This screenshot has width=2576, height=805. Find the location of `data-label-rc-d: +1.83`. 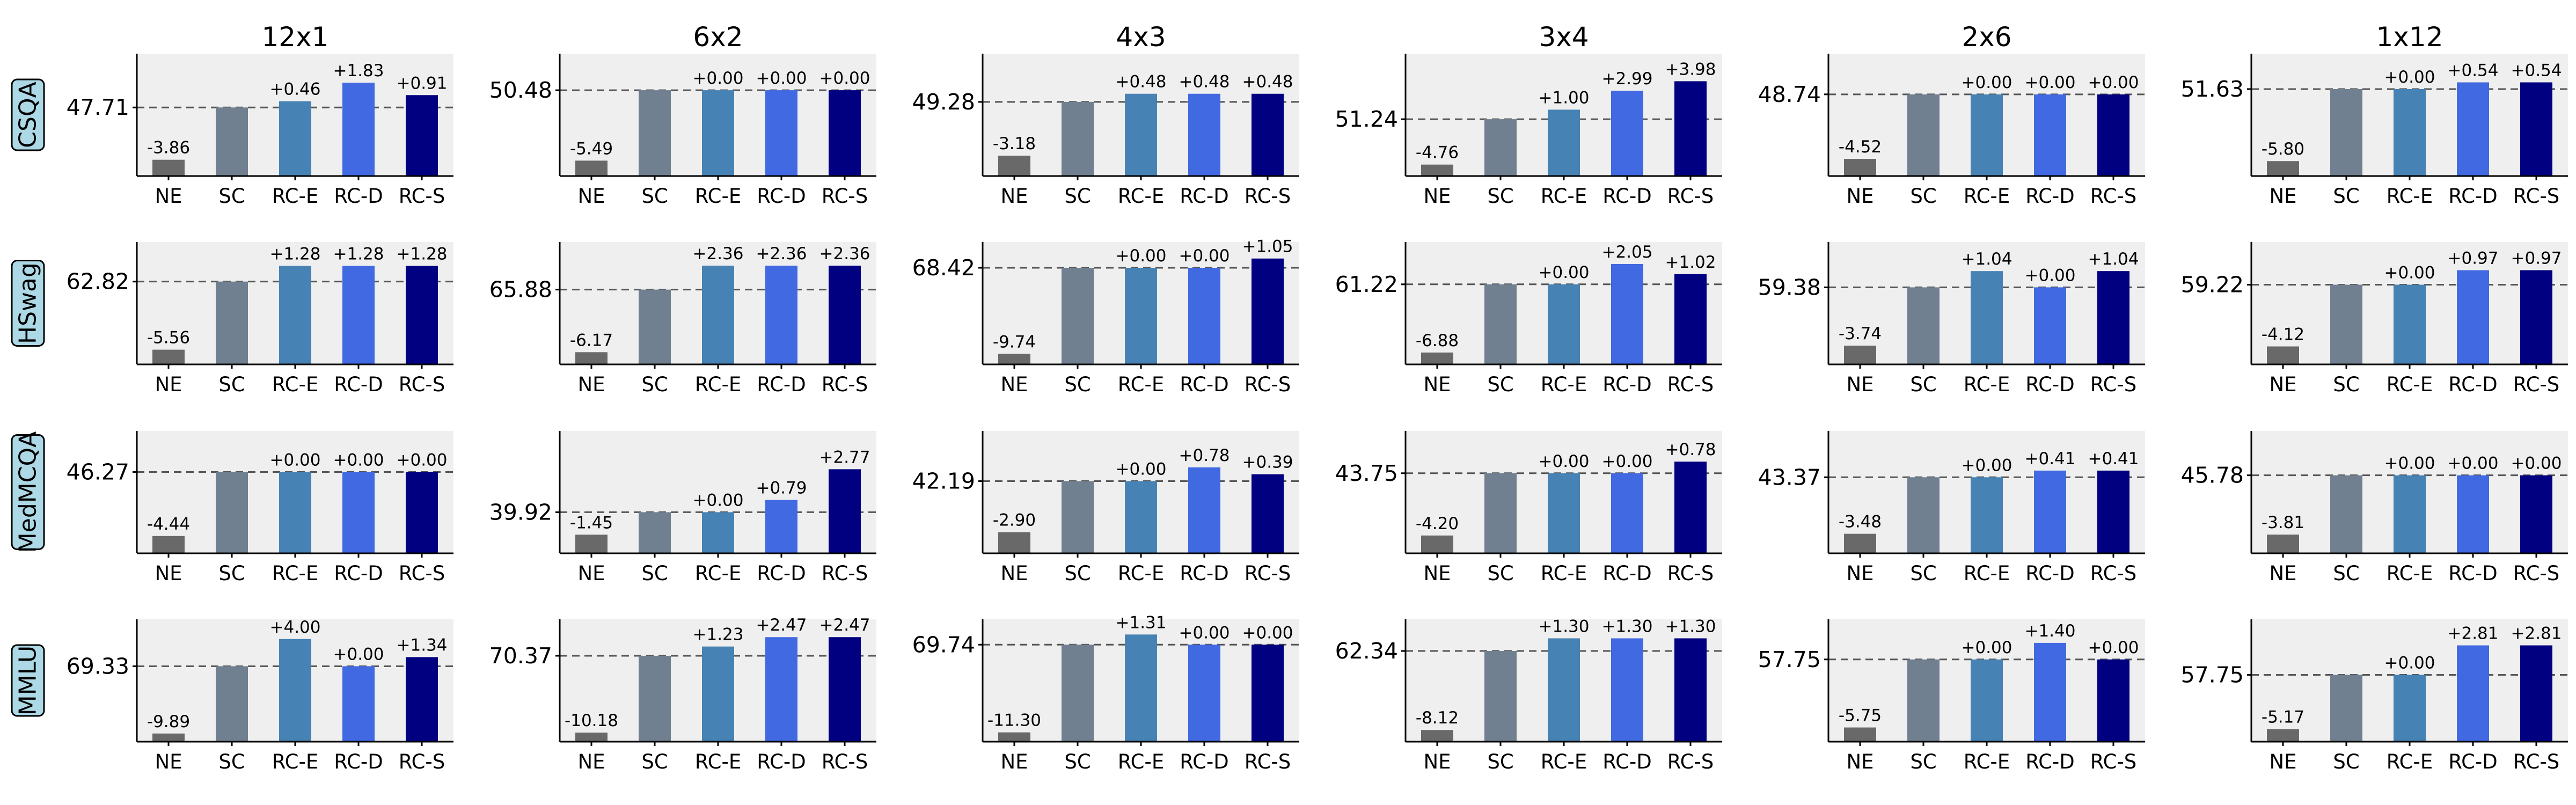

data-label-rc-d: +1.83 is located at coordinates (358, 70).